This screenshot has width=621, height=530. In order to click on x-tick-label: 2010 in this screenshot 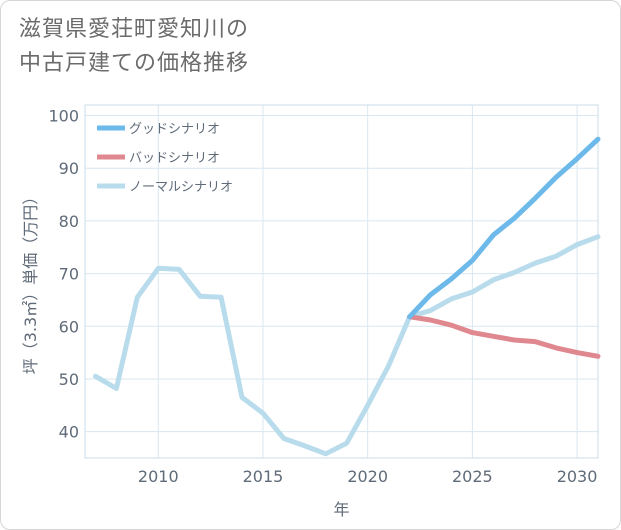, I will do `click(158, 476)`.